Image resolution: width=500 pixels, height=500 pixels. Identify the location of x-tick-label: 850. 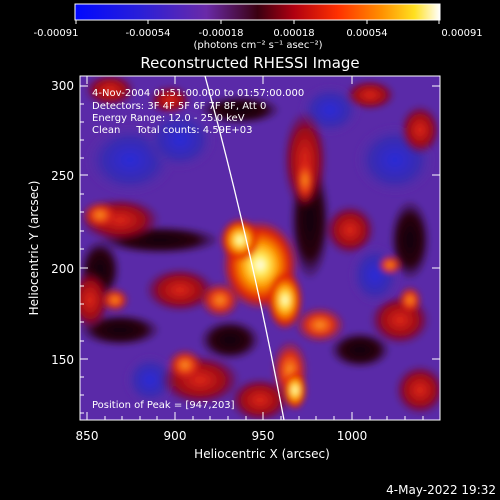
(87, 436).